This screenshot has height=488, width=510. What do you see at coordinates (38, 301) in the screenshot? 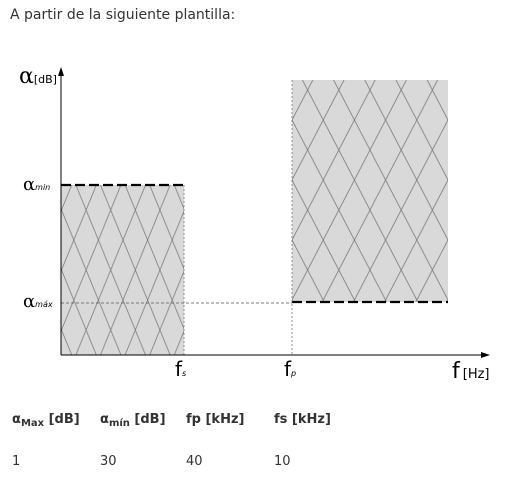
I see `alpha-max-label: αmáx` at bounding box center [38, 301].